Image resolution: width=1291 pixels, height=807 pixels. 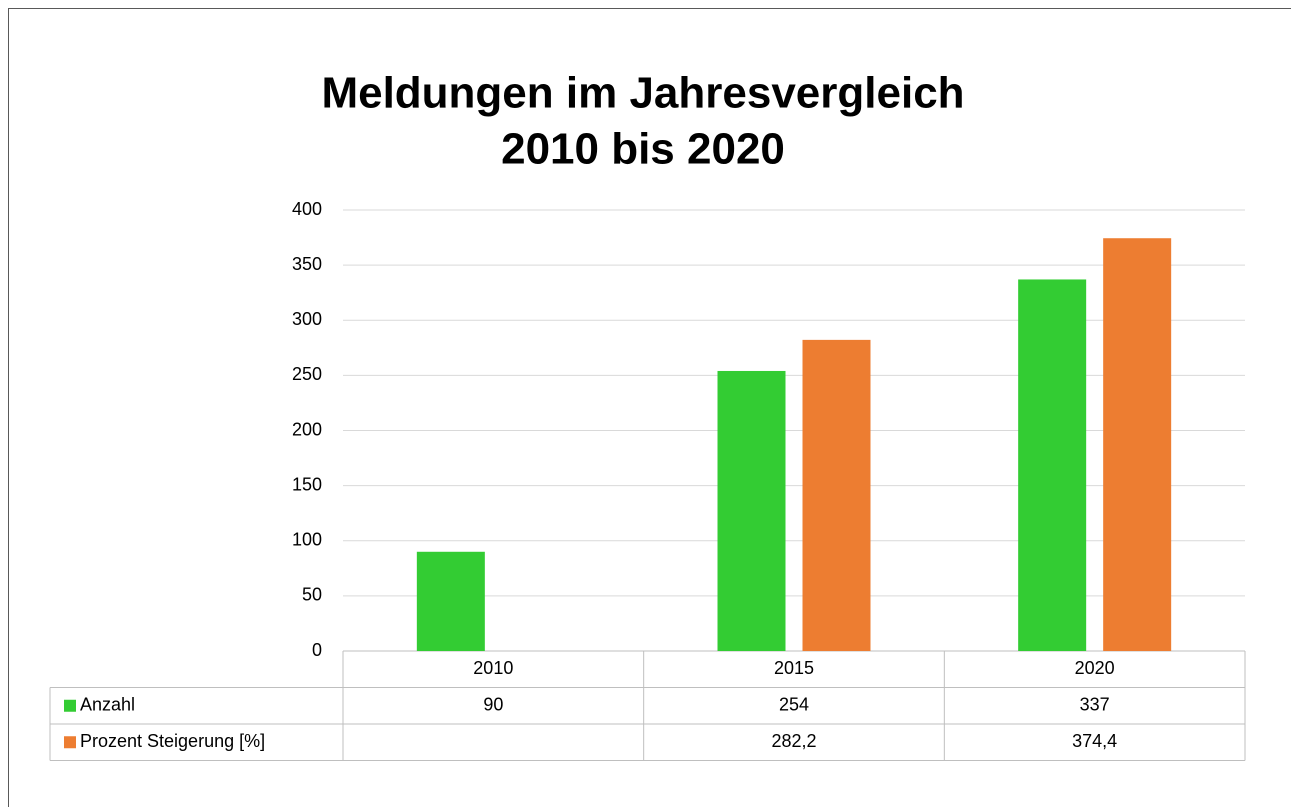 I want to click on legend-label: Anzahl, so click(x=107, y=705).